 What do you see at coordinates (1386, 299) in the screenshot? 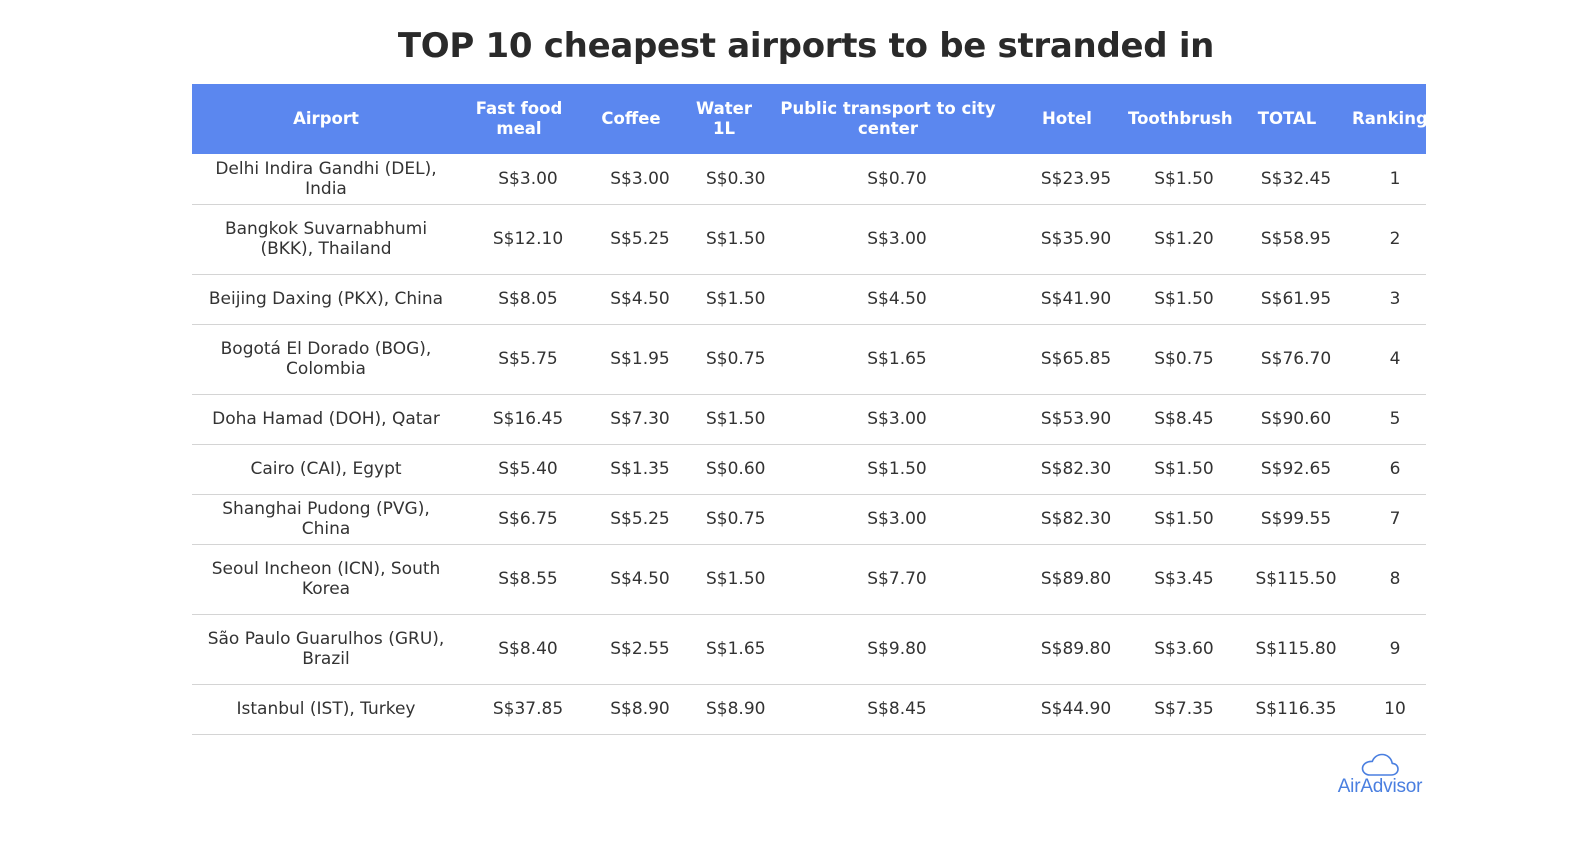
I see `cell-ranking: 3` at bounding box center [1386, 299].